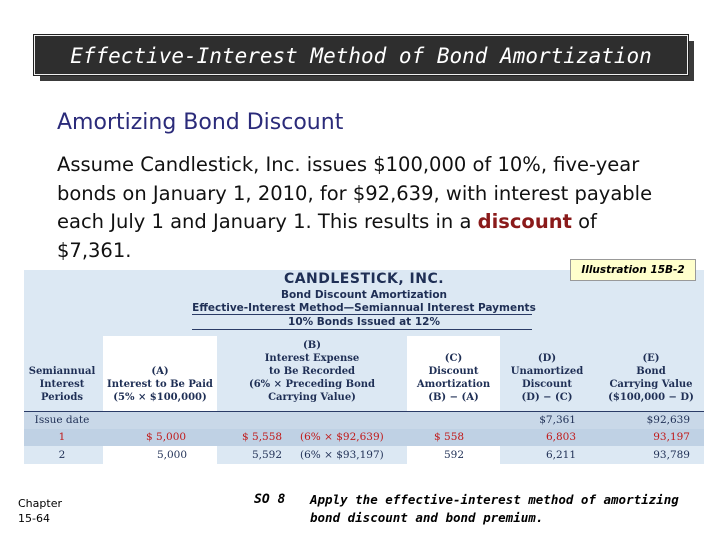  Describe the element at coordinates (547, 384) in the screenshot. I see `col-head-d-3: Discount` at that location.